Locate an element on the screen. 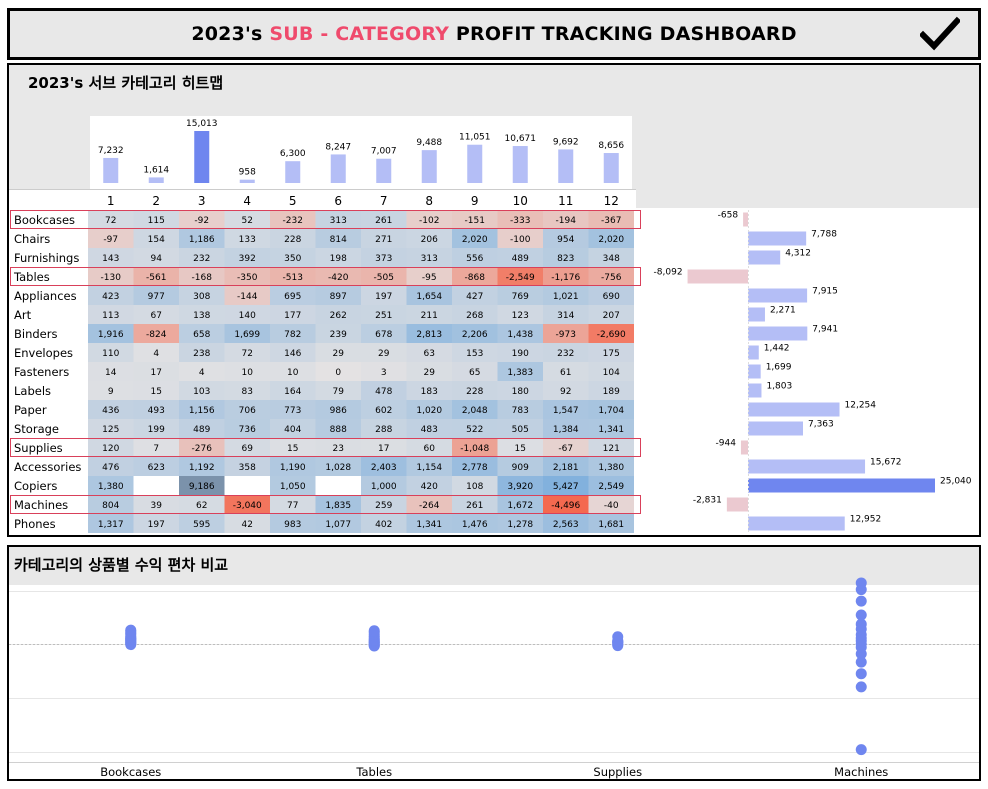  heatmap-cell-label: 262 is located at coordinates (338, 316).